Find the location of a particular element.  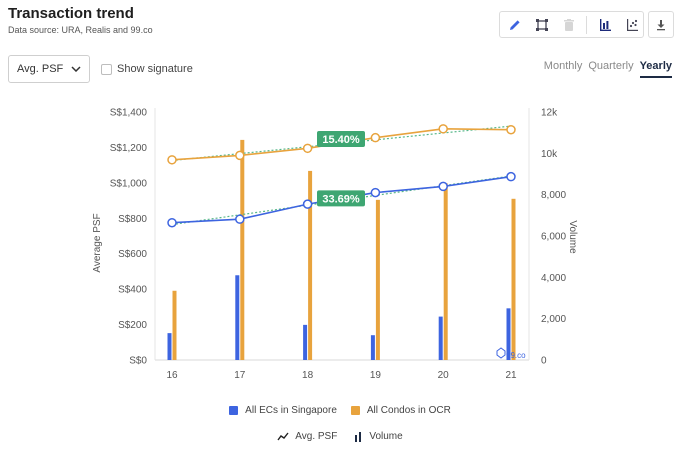

period-tabs: Monthly Quarterly Yearly is located at coordinates (608, 69).